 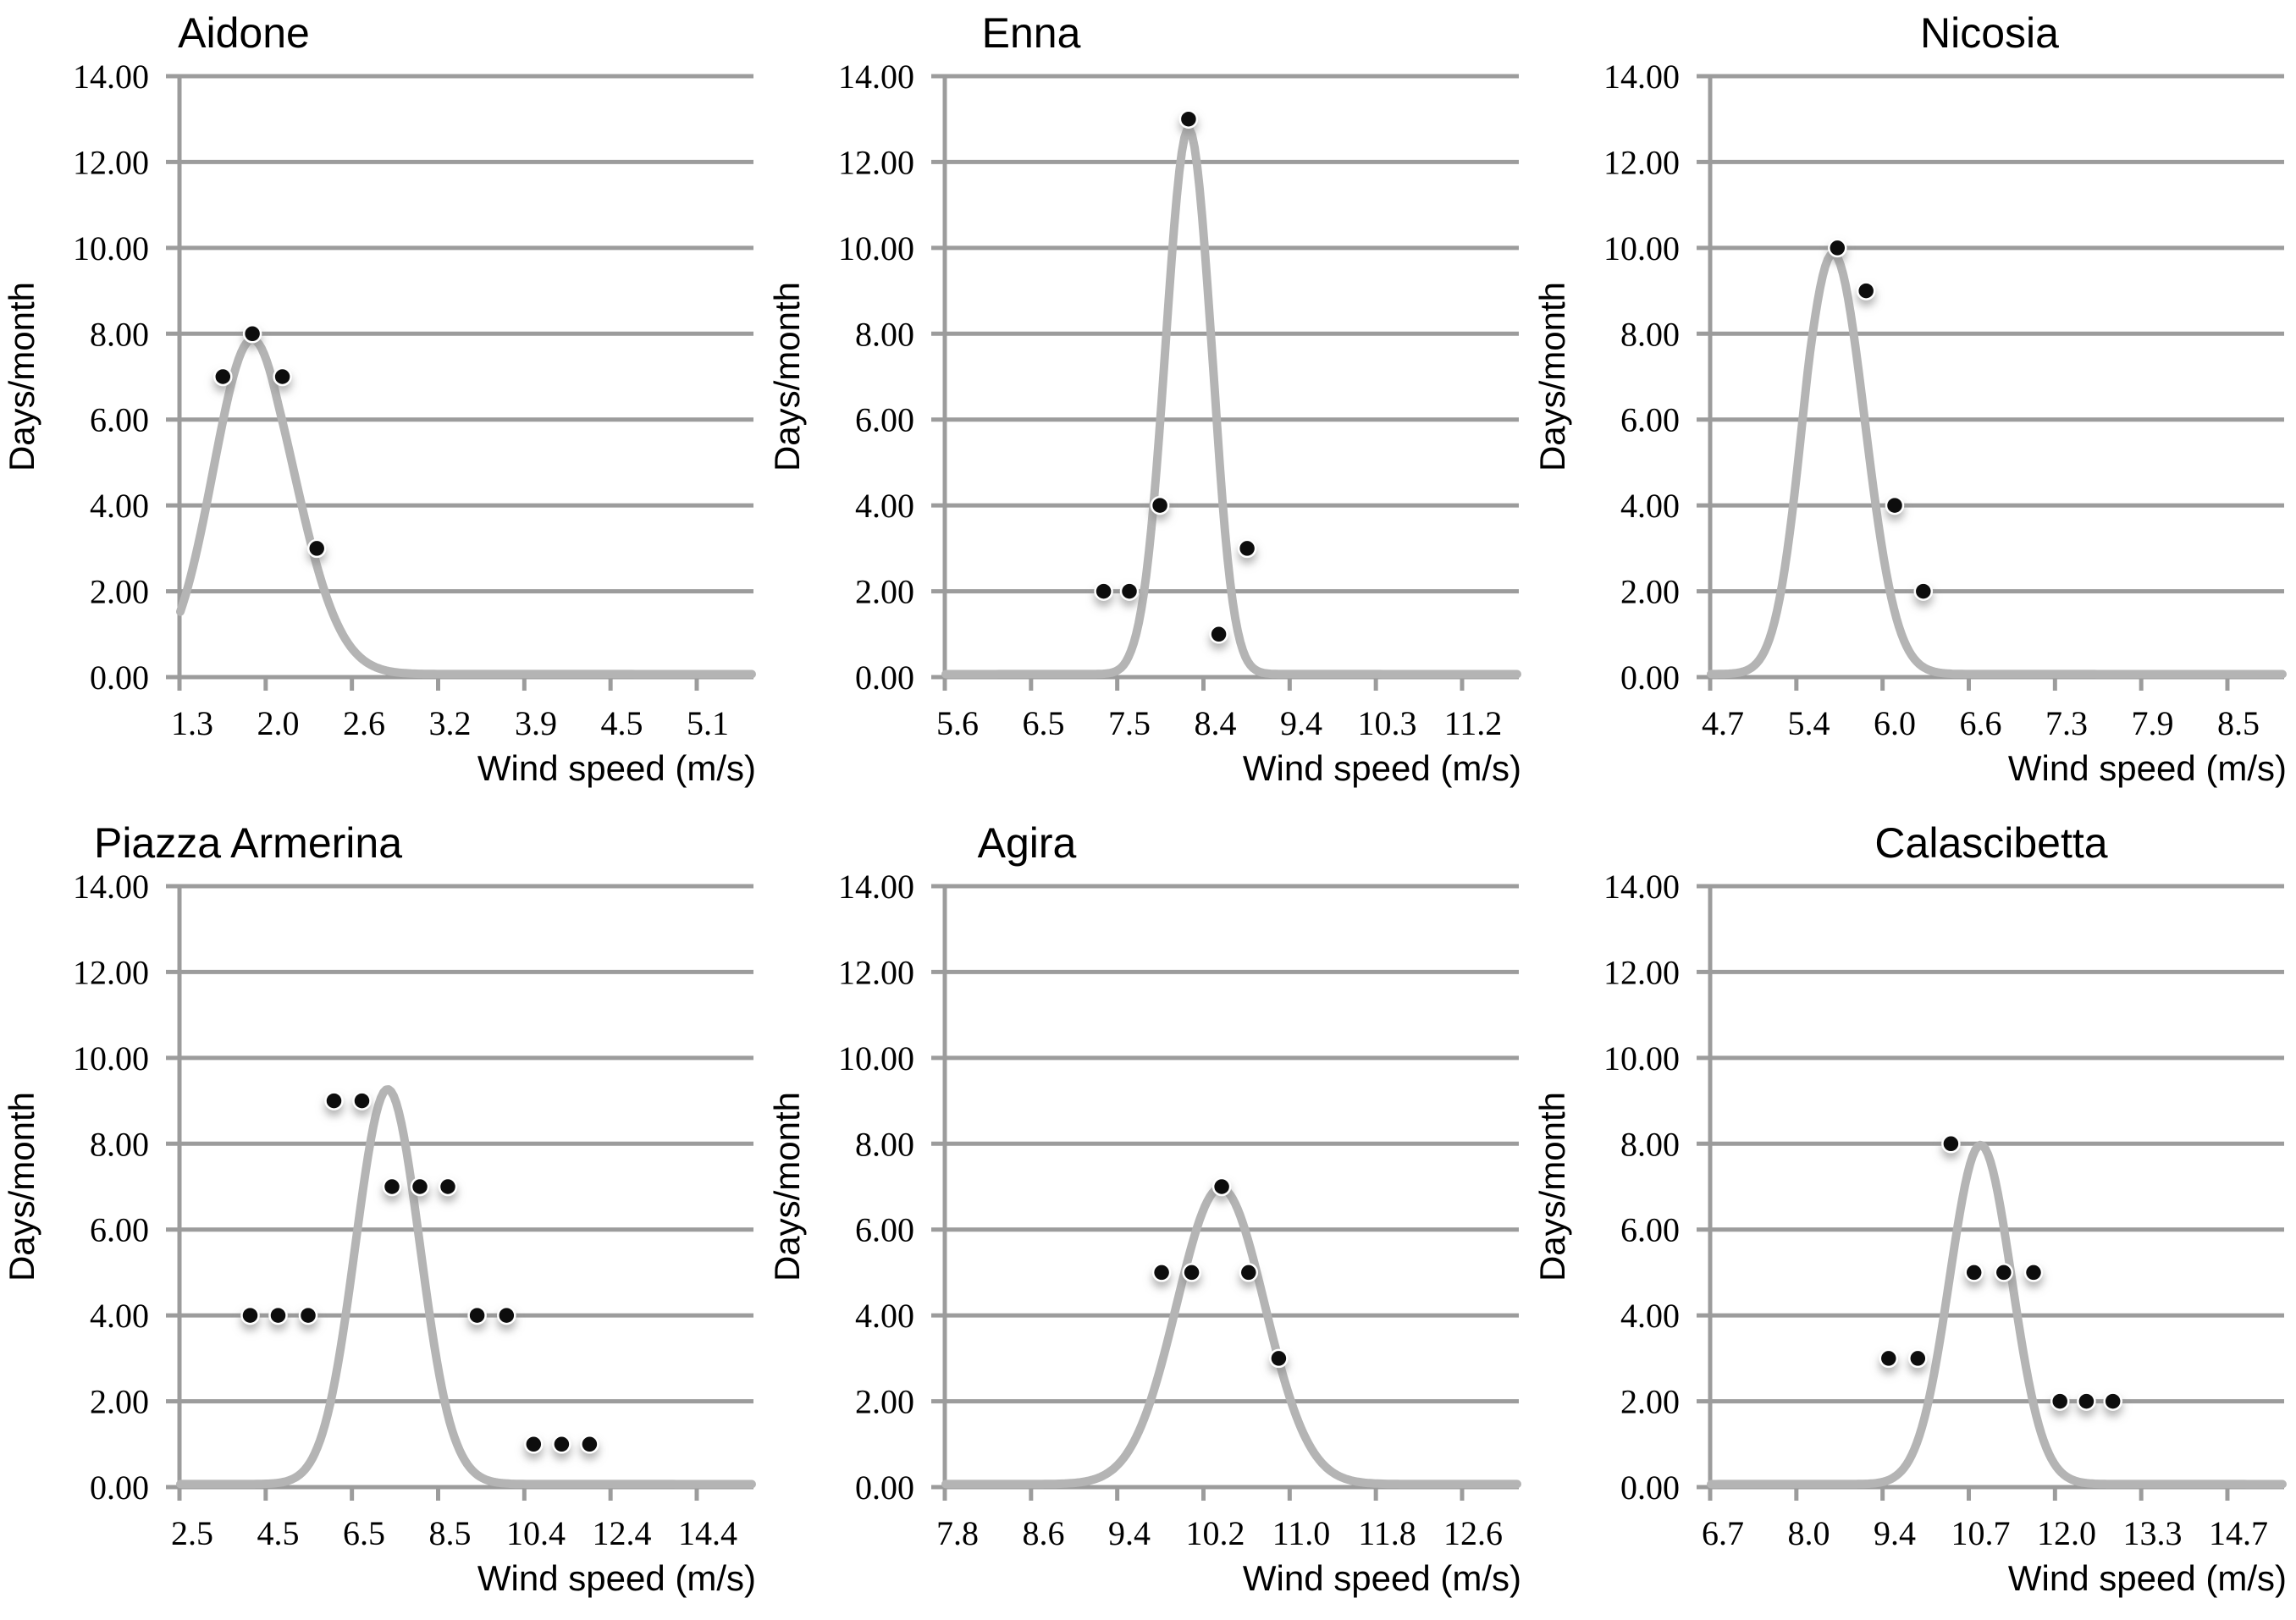 I want to click on x-tick-label: 2.0, so click(x=278, y=723).